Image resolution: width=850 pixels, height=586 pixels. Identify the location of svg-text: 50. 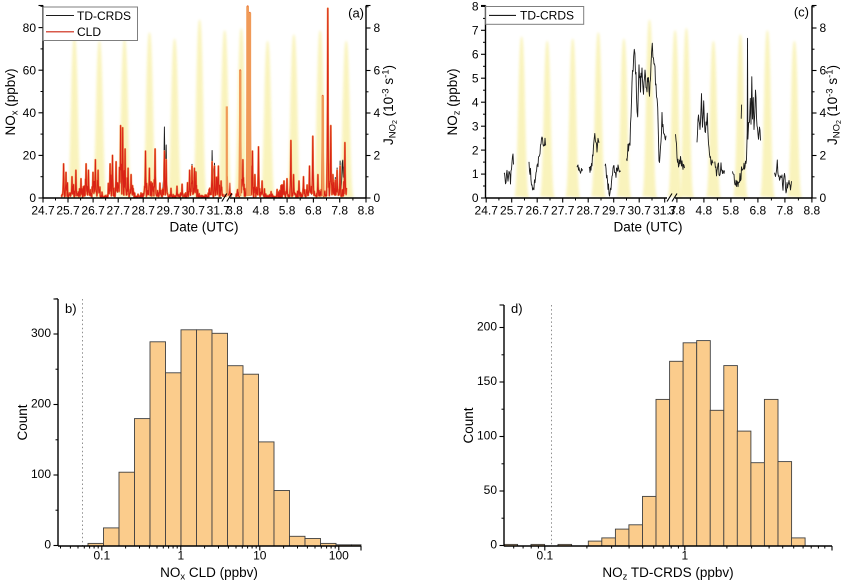
(491, 490).